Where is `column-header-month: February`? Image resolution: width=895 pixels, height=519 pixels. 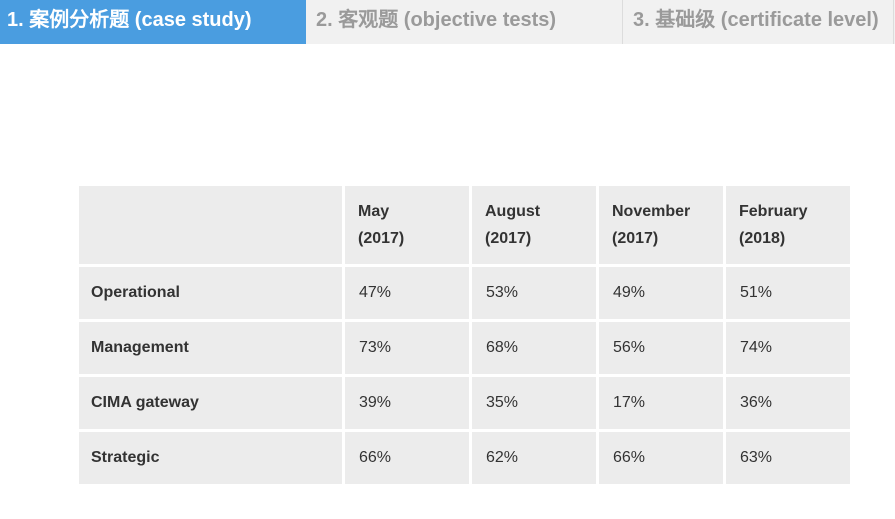
column-header-month: February is located at coordinates (773, 211).